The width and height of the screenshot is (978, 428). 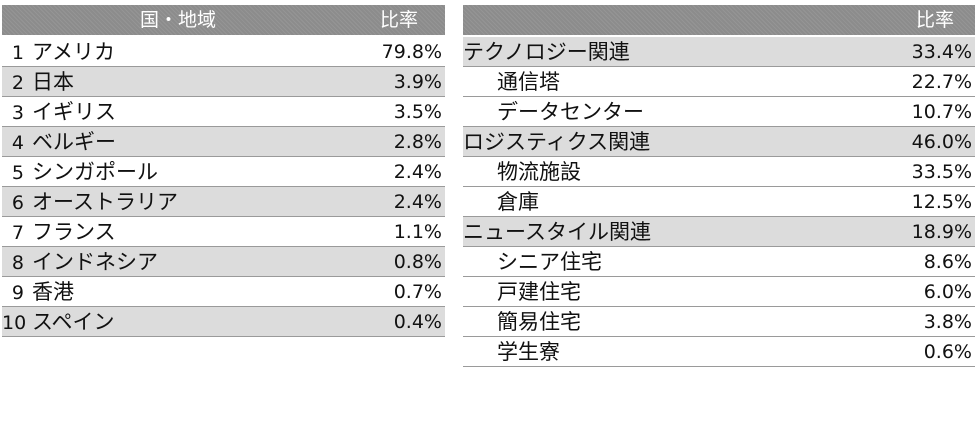 I want to click on sector-subcategory-row: 戸建住宅 6.0%, so click(x=719, y=292).